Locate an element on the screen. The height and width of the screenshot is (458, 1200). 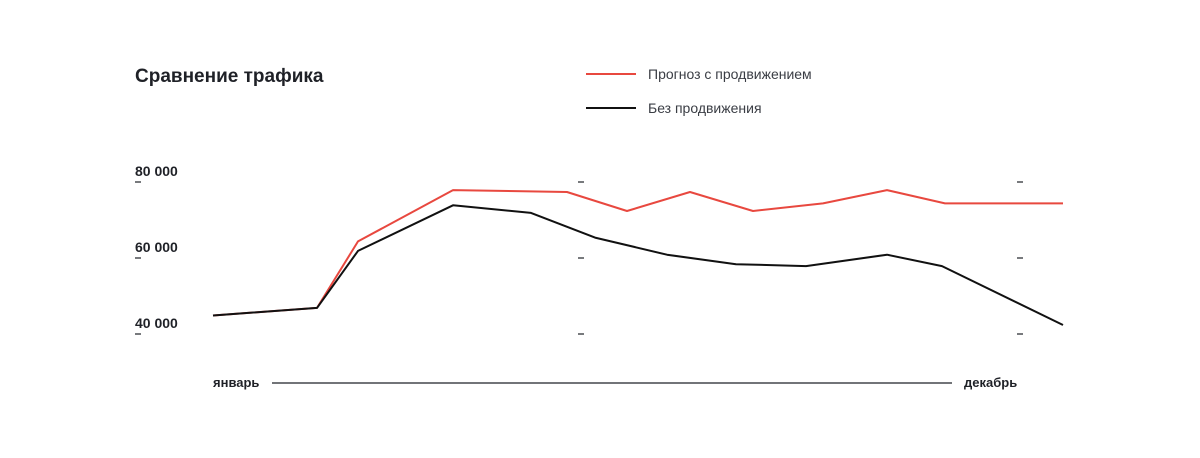
y-tick-label: 80 000 is located at coordinates (156, 171).